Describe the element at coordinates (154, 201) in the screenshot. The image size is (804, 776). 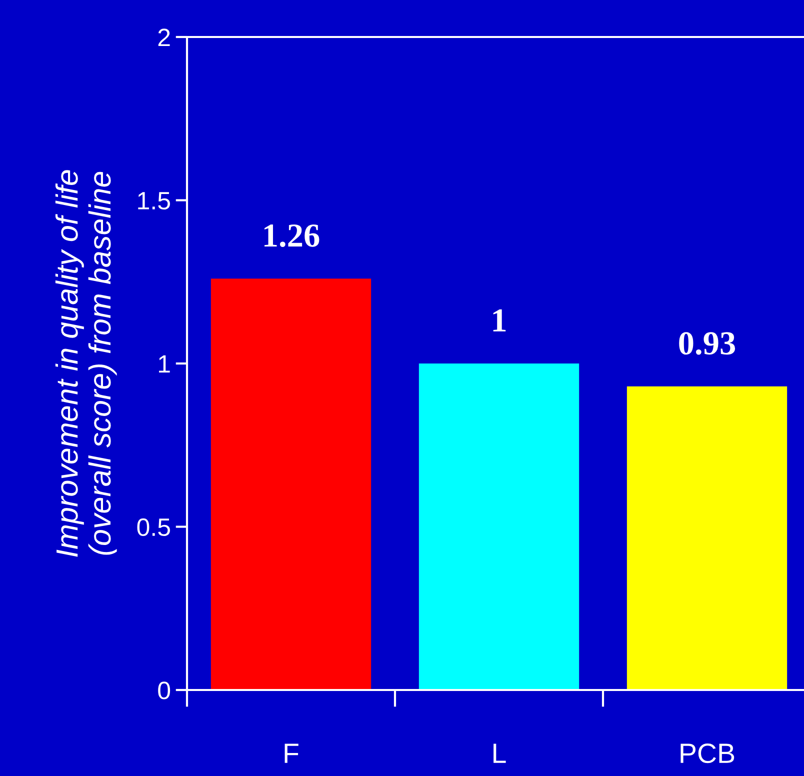
I see `y-tick-label: 1.5` at that location.